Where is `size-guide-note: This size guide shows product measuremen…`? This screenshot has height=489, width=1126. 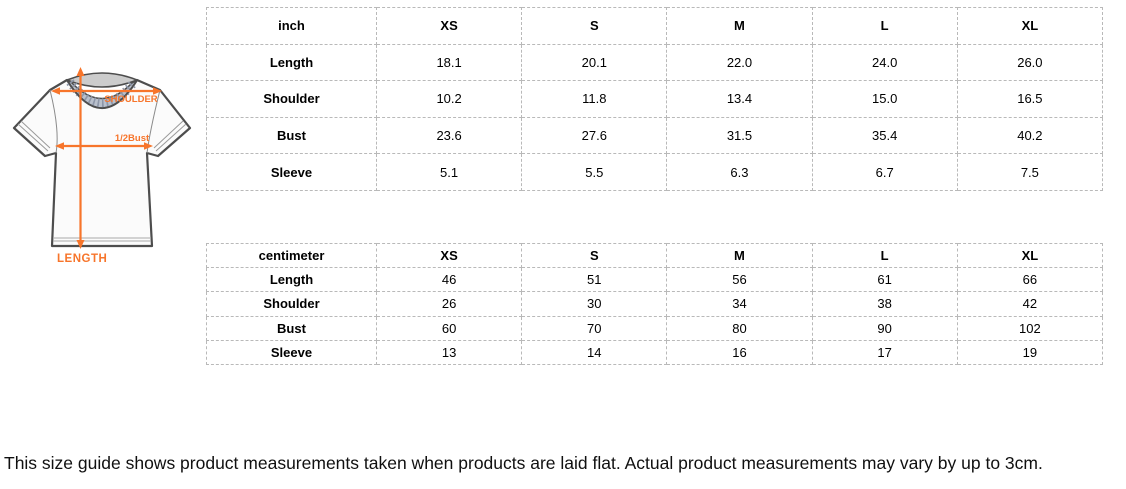 size-guide-note: This size guide shows product measuremen… is located at coordinates (523, 463).